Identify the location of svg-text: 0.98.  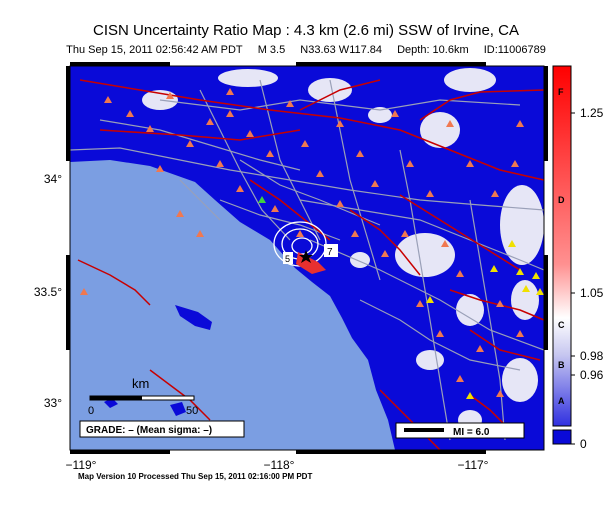
(592, 356).